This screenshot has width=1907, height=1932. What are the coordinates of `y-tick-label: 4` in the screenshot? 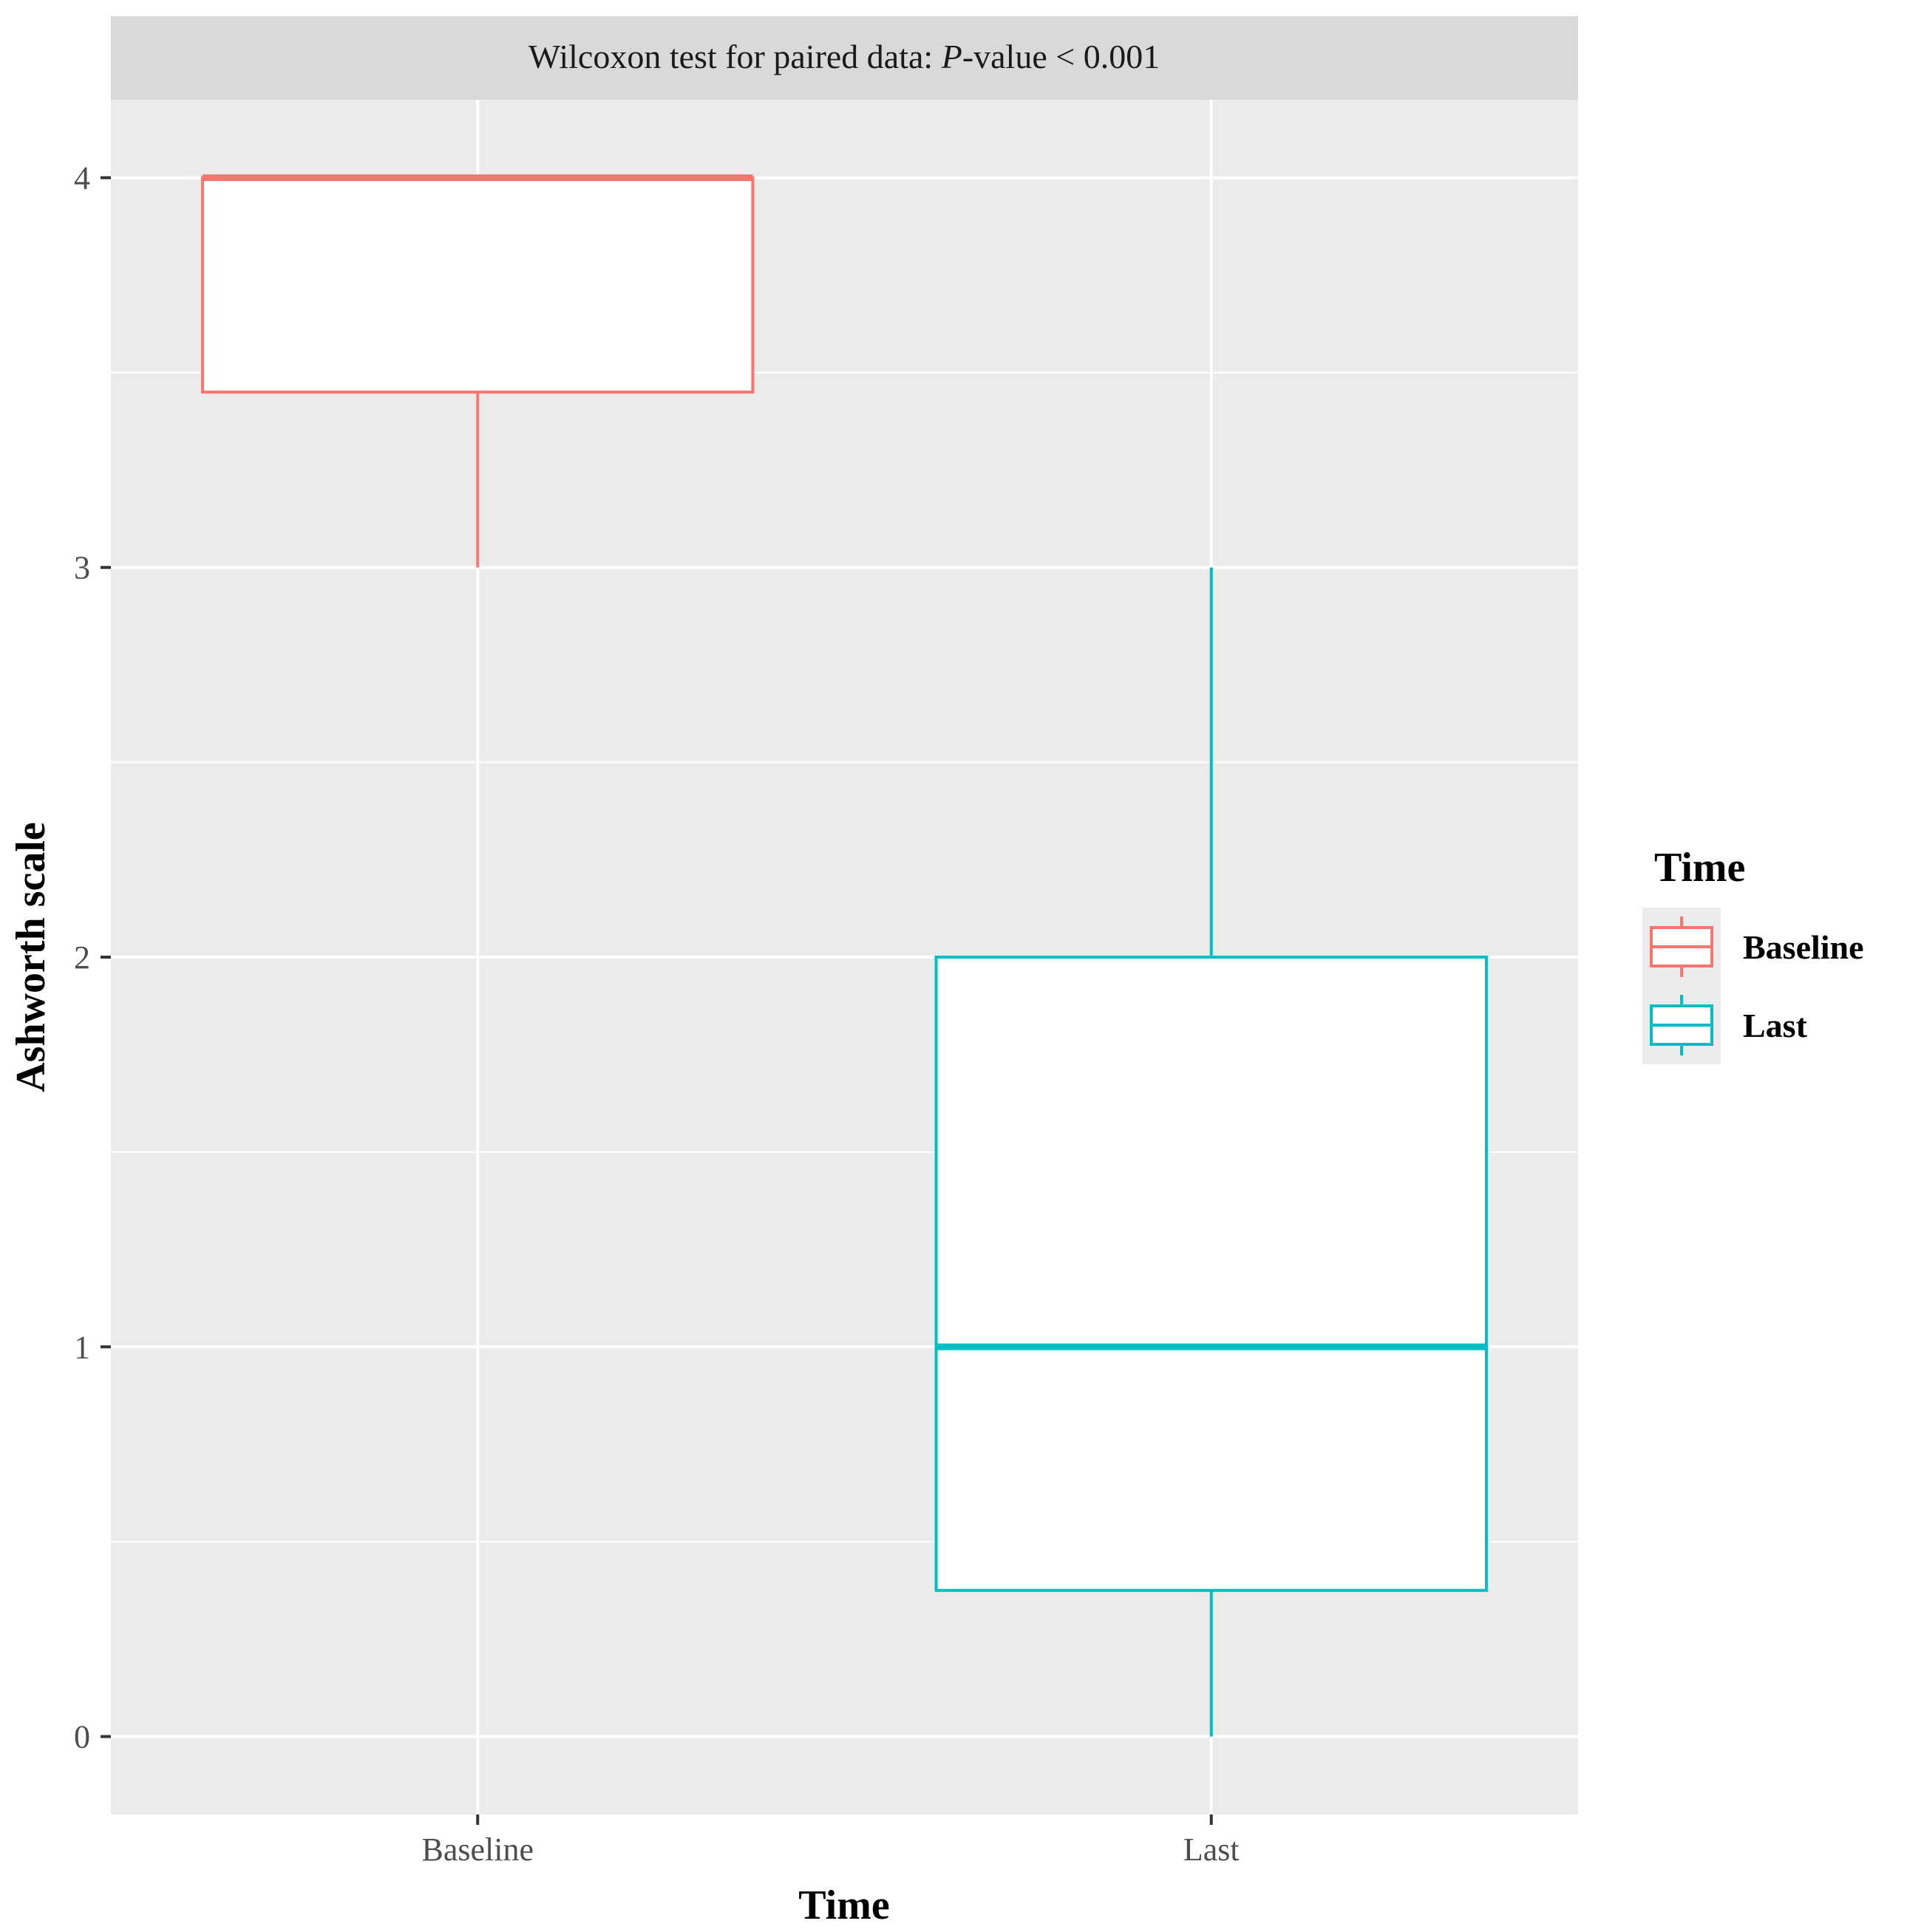 It's located at (82, 178).